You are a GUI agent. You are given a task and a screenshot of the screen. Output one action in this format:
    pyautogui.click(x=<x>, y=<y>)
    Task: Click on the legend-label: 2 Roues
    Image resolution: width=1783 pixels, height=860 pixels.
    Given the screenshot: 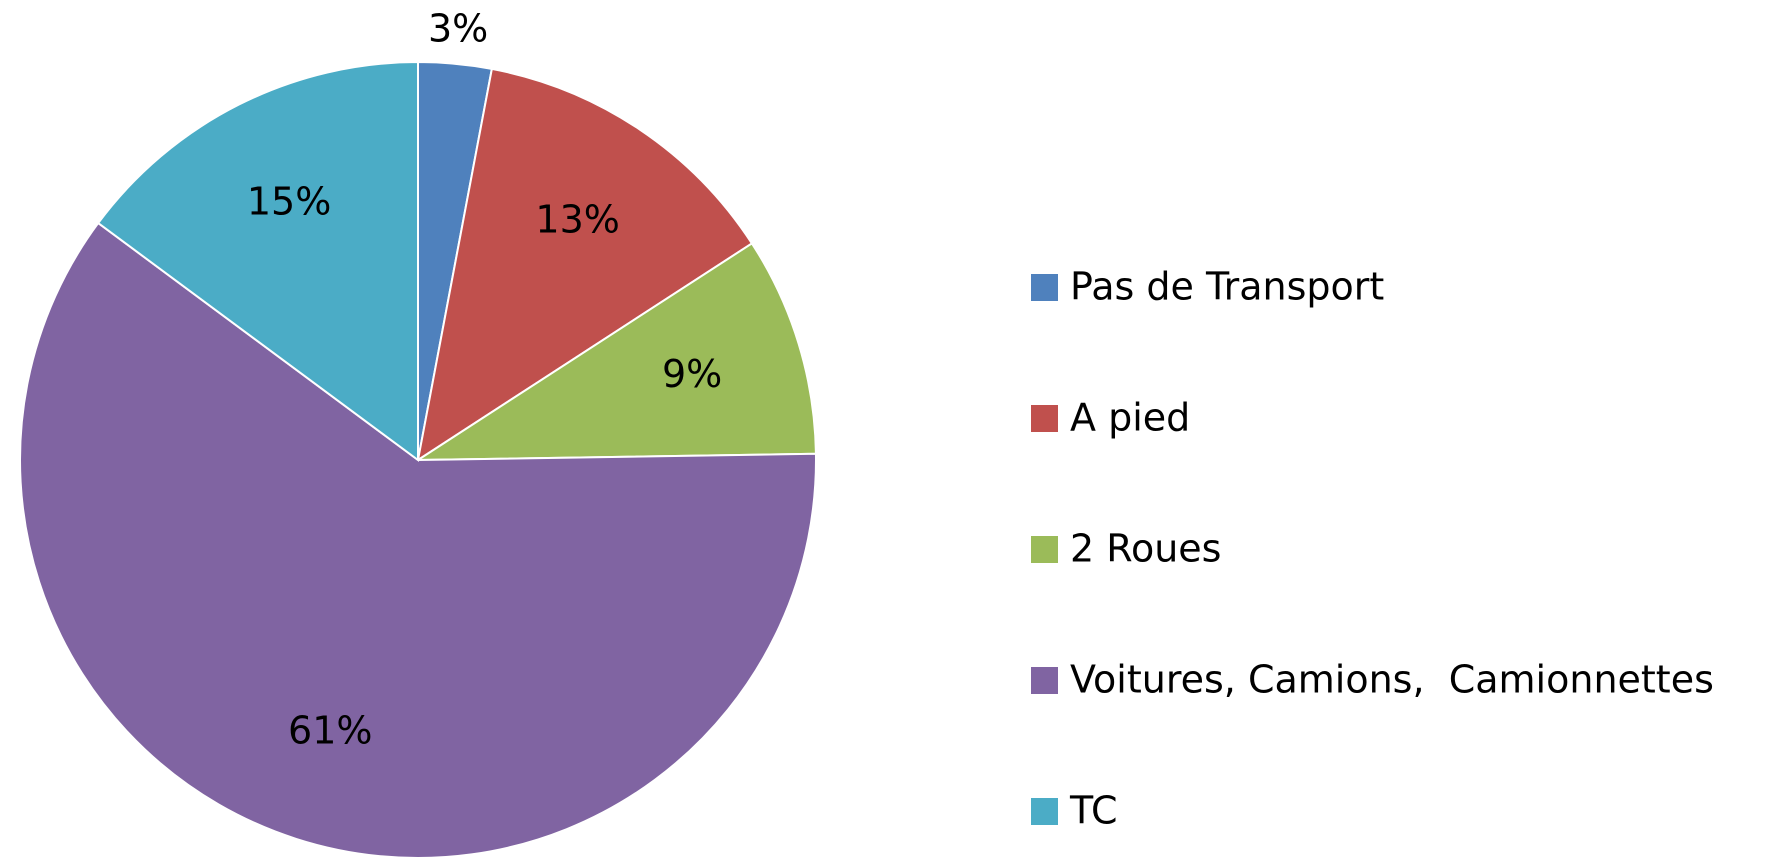 What is the action you would take?
    pyautogui.click(x=1145, y=549)
    